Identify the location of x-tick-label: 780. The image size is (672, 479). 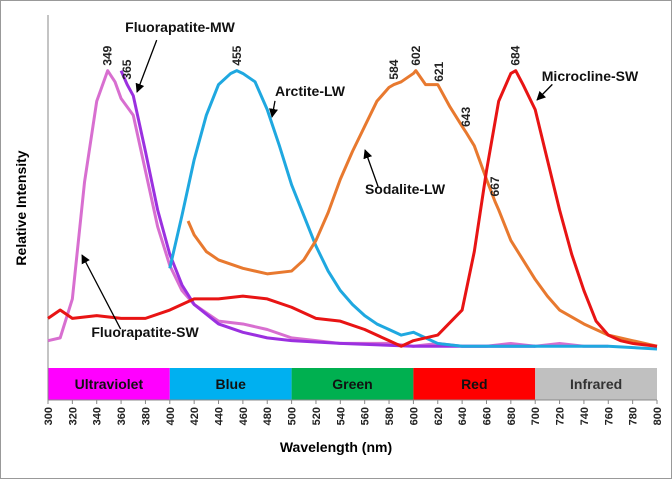
(634, 416).